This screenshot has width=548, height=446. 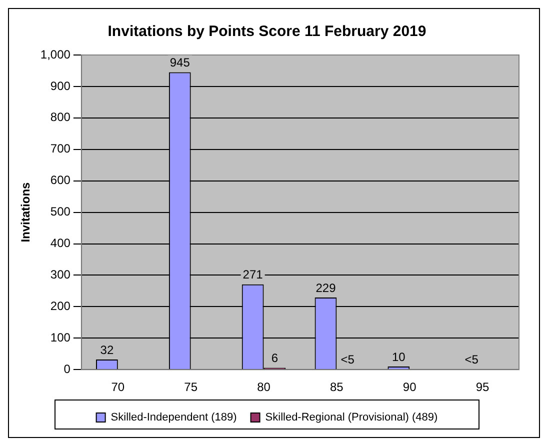 I want to click on y-tick-label: 700, so click(x=60, y=149).